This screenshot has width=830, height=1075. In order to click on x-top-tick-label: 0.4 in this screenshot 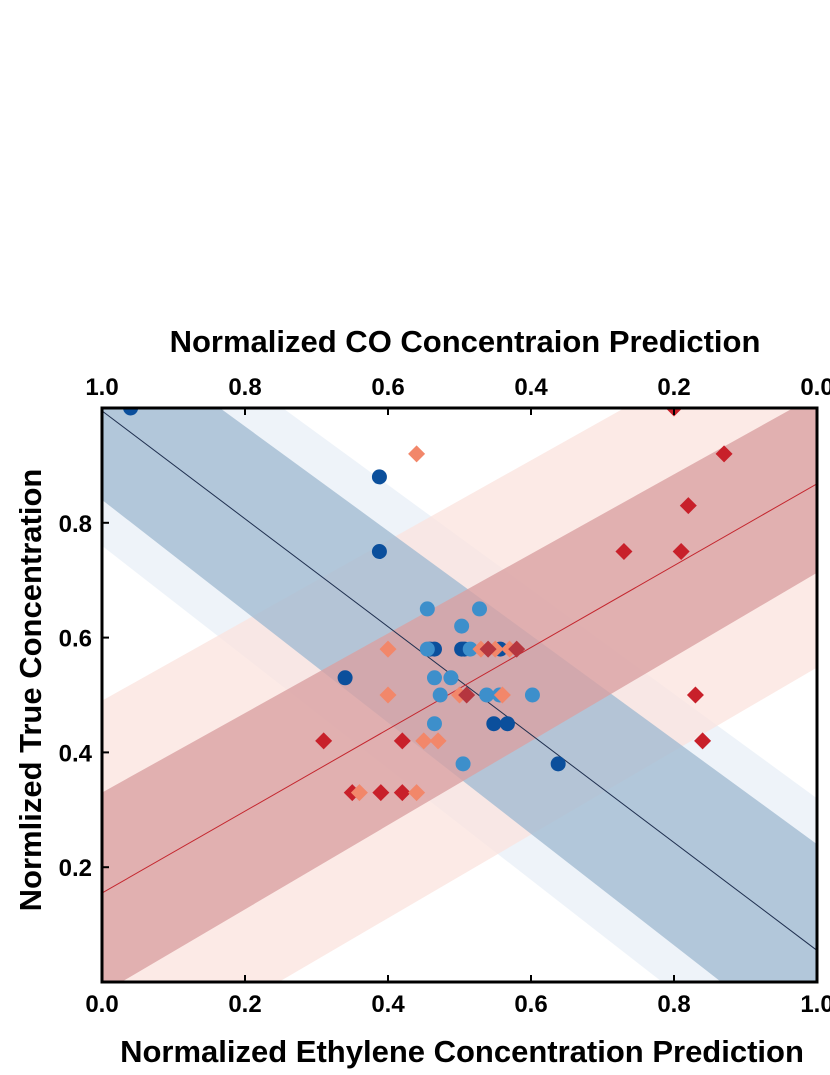, I will do `click(531, 387)`.